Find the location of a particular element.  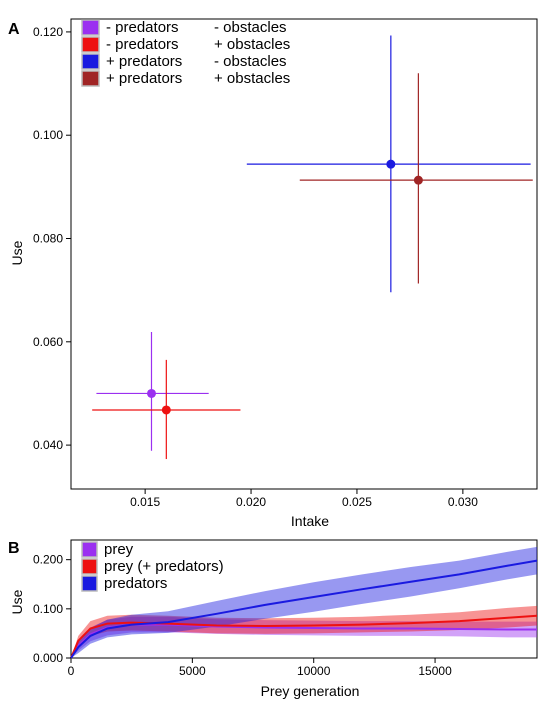

x-tick-label: 0.020 is located at coordinates (251, 502).